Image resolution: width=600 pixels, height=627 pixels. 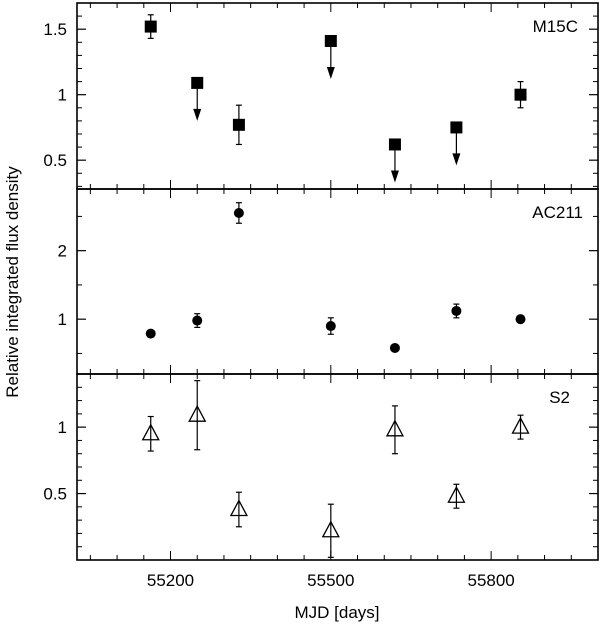 I want to click on panel-label-ac211: AC211, so click(x=557, y=212).